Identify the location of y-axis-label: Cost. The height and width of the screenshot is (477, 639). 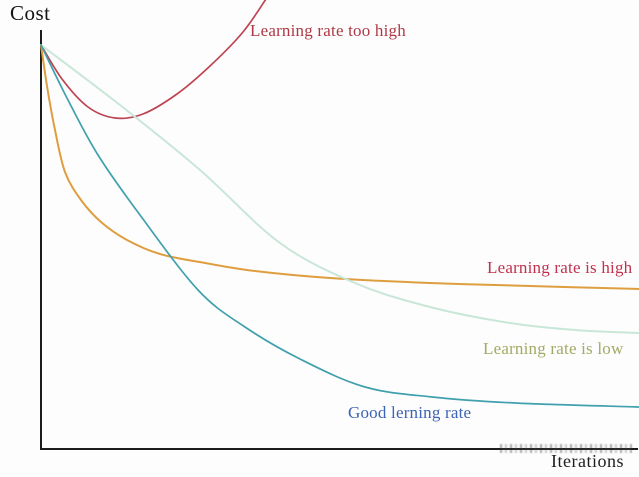
(30, 13).